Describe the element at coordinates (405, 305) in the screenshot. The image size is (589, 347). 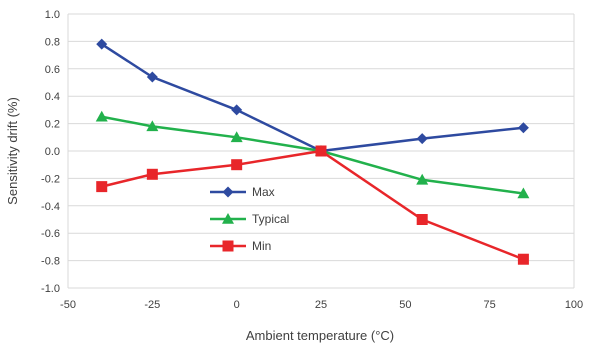
I see `x-tick-label: 50` at that location.